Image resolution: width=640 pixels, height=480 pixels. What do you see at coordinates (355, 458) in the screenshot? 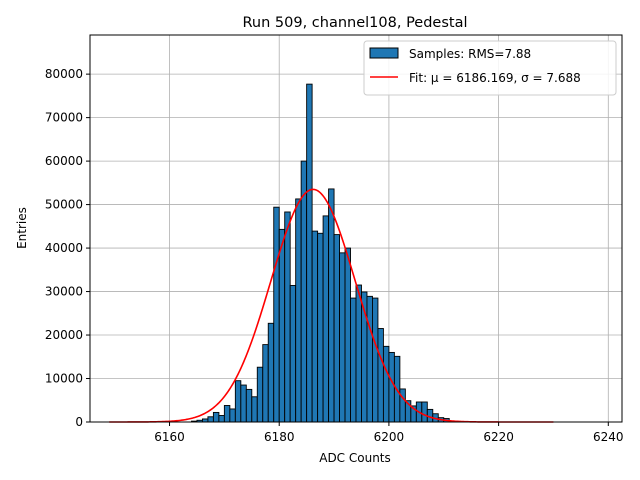
I see `x-axis-label: ADC Counts` at bounding box center [355, 458].